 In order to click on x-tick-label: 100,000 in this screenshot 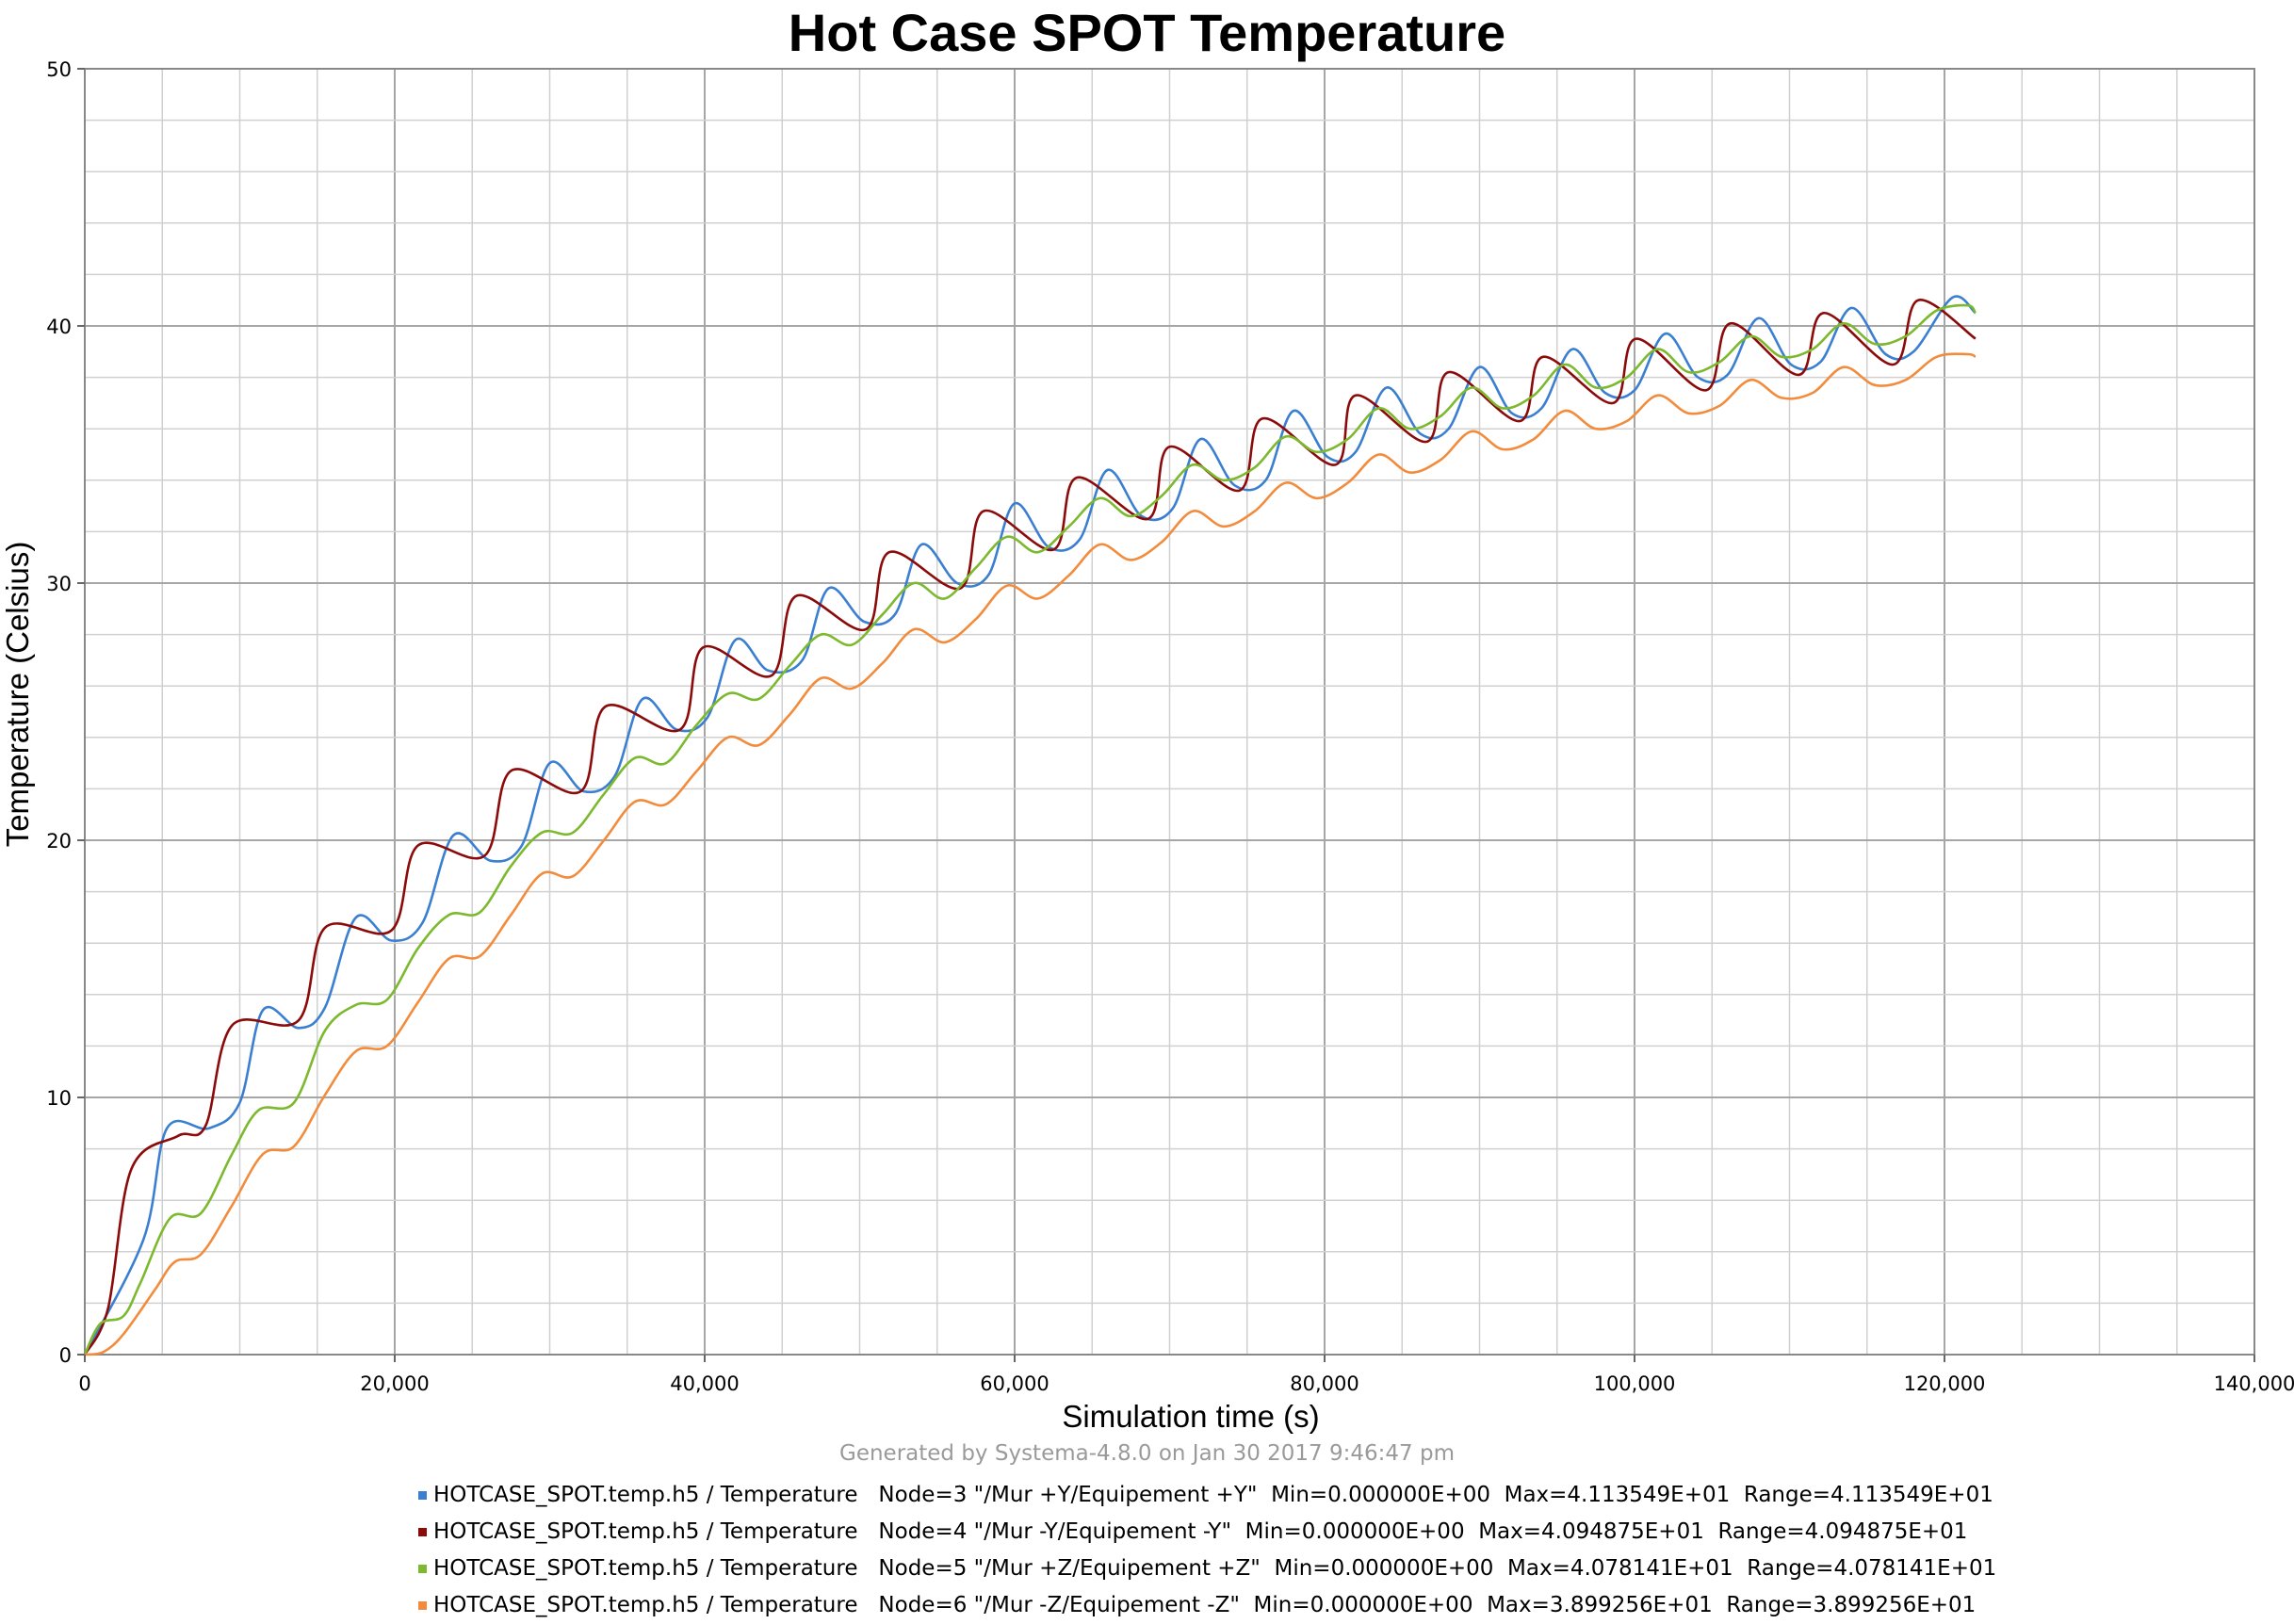, I will do `click(1635, 1384)`.